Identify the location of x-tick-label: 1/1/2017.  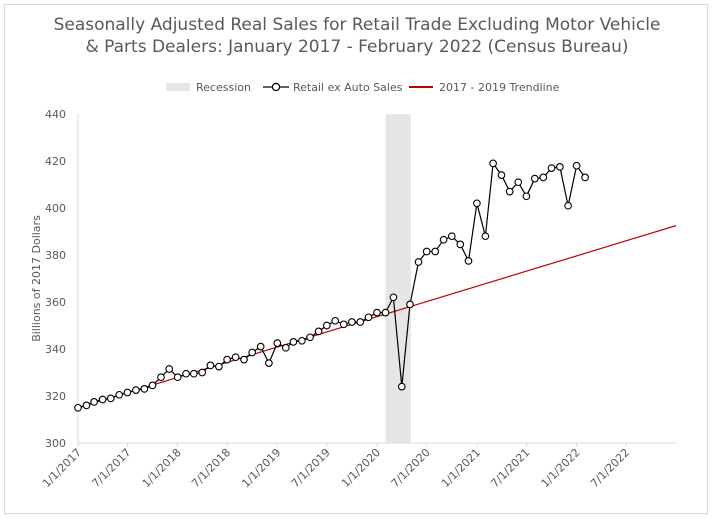
(62, 468).